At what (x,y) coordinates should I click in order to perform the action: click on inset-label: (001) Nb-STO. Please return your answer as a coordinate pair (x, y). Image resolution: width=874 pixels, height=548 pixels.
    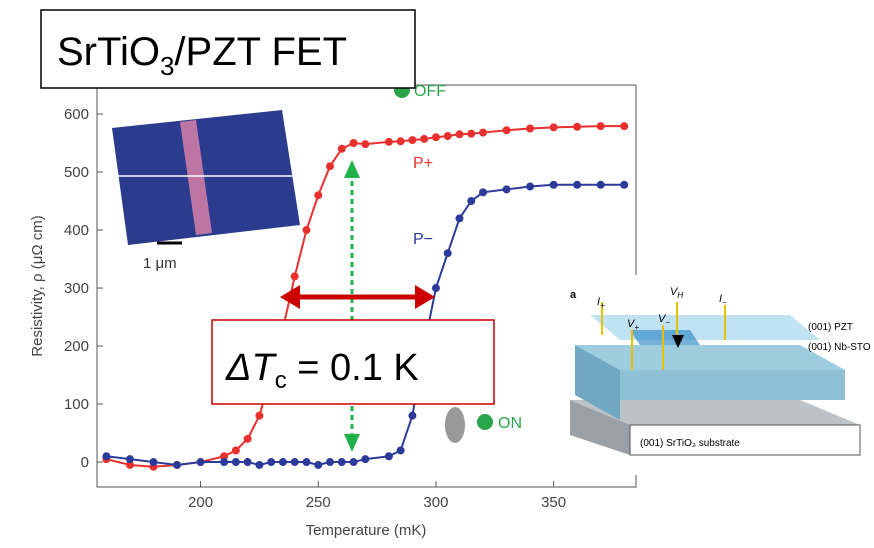
    Looking at the image, I should click on (839, 347).